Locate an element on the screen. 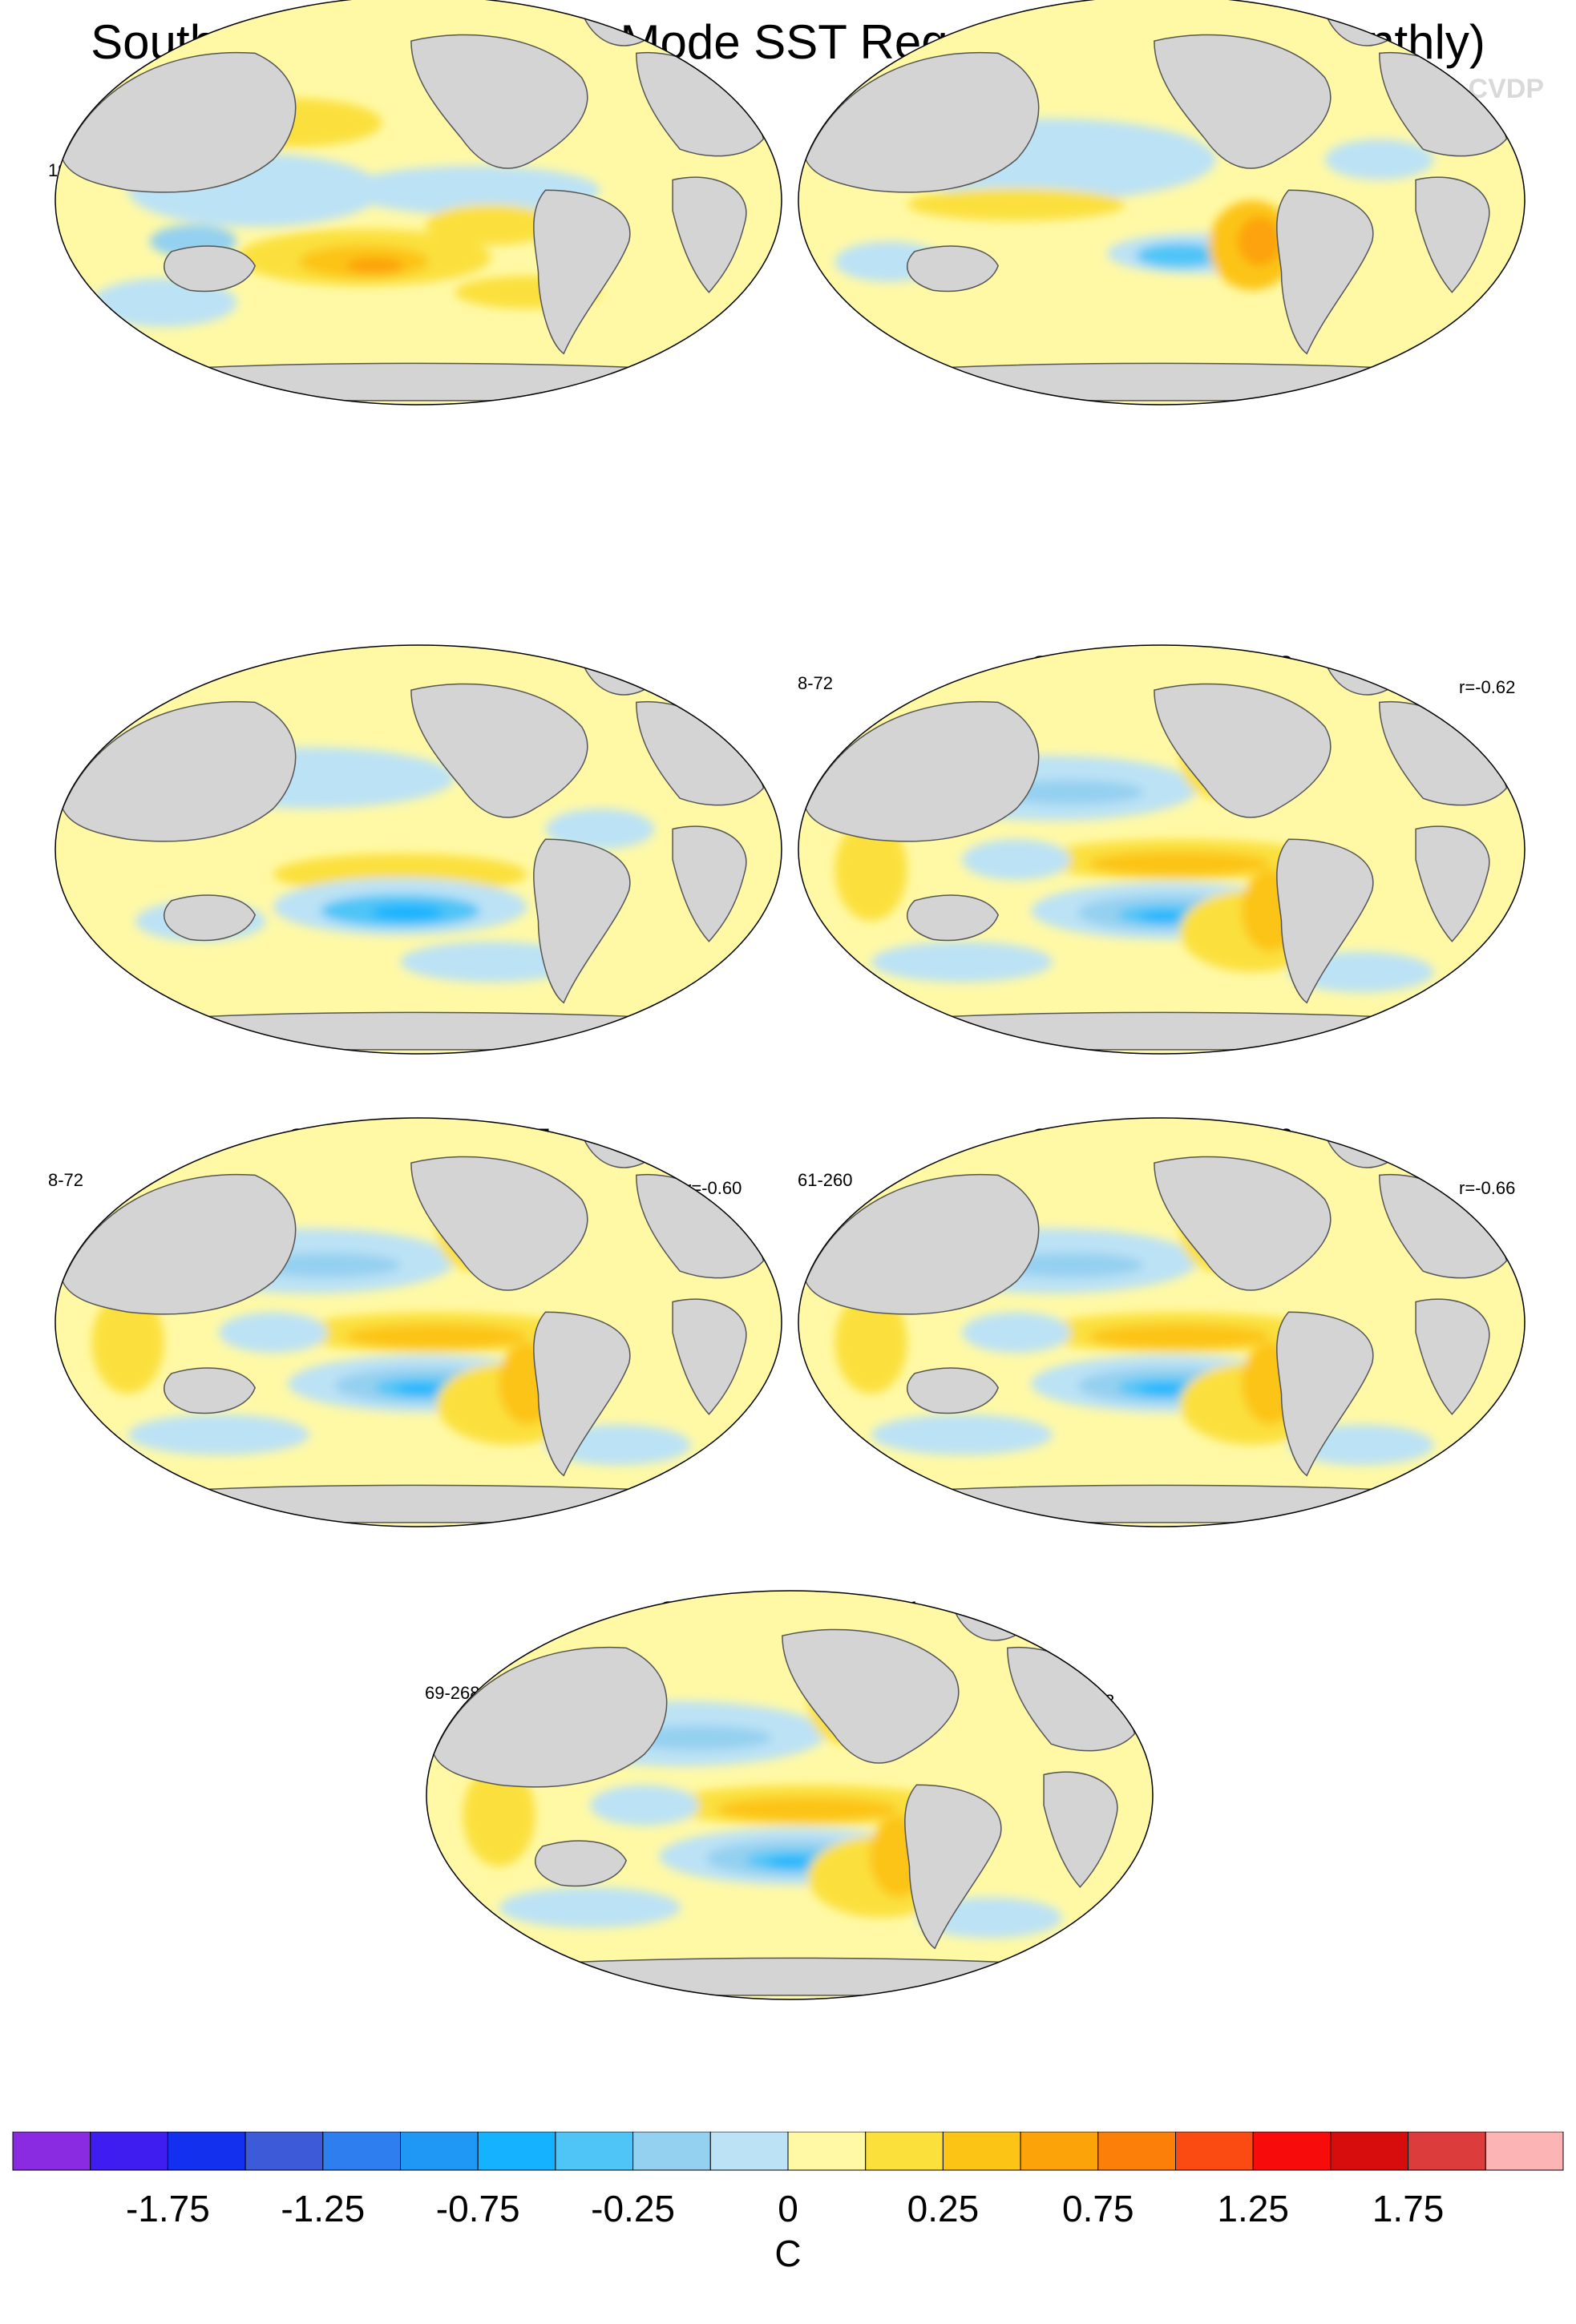 The image size is (1576, 2324). colorbar-tick-label: 0.75 is located at coordinates (1098, 2208).